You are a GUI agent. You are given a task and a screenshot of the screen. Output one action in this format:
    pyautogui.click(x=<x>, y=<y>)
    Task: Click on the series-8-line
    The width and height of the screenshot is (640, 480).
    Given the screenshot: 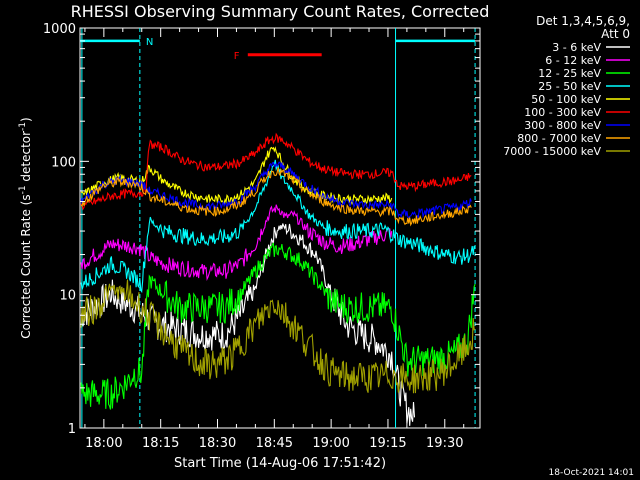 What is the action you would take?
    pyautogui.click(x=278, y=336)
    